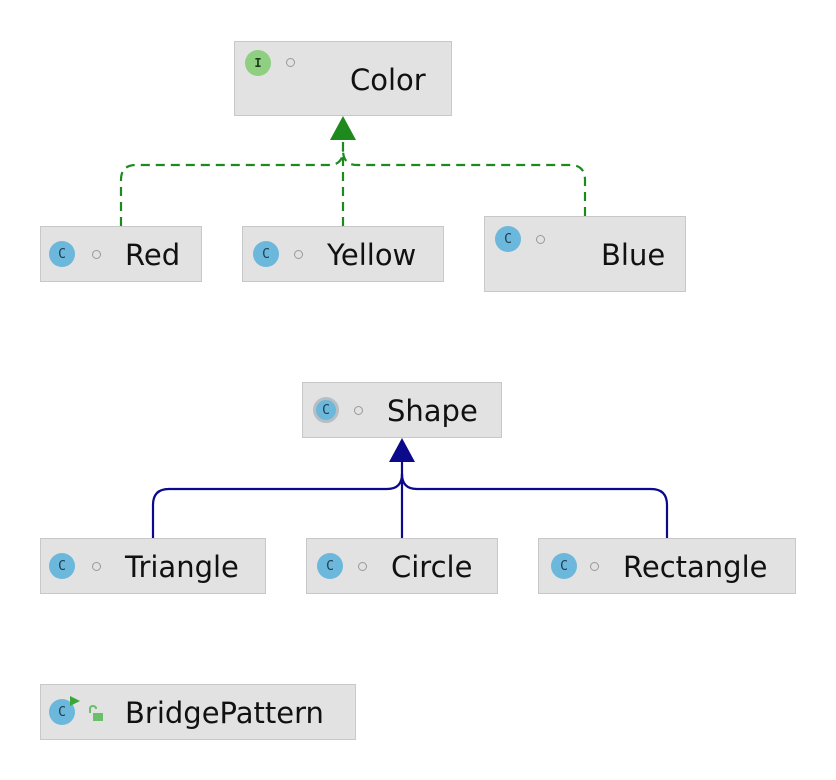 This screenshot has height=780, width=836. Describe the element at coordinates (432, 411) in the screenshot. I see `node-label: Shape` at that location.